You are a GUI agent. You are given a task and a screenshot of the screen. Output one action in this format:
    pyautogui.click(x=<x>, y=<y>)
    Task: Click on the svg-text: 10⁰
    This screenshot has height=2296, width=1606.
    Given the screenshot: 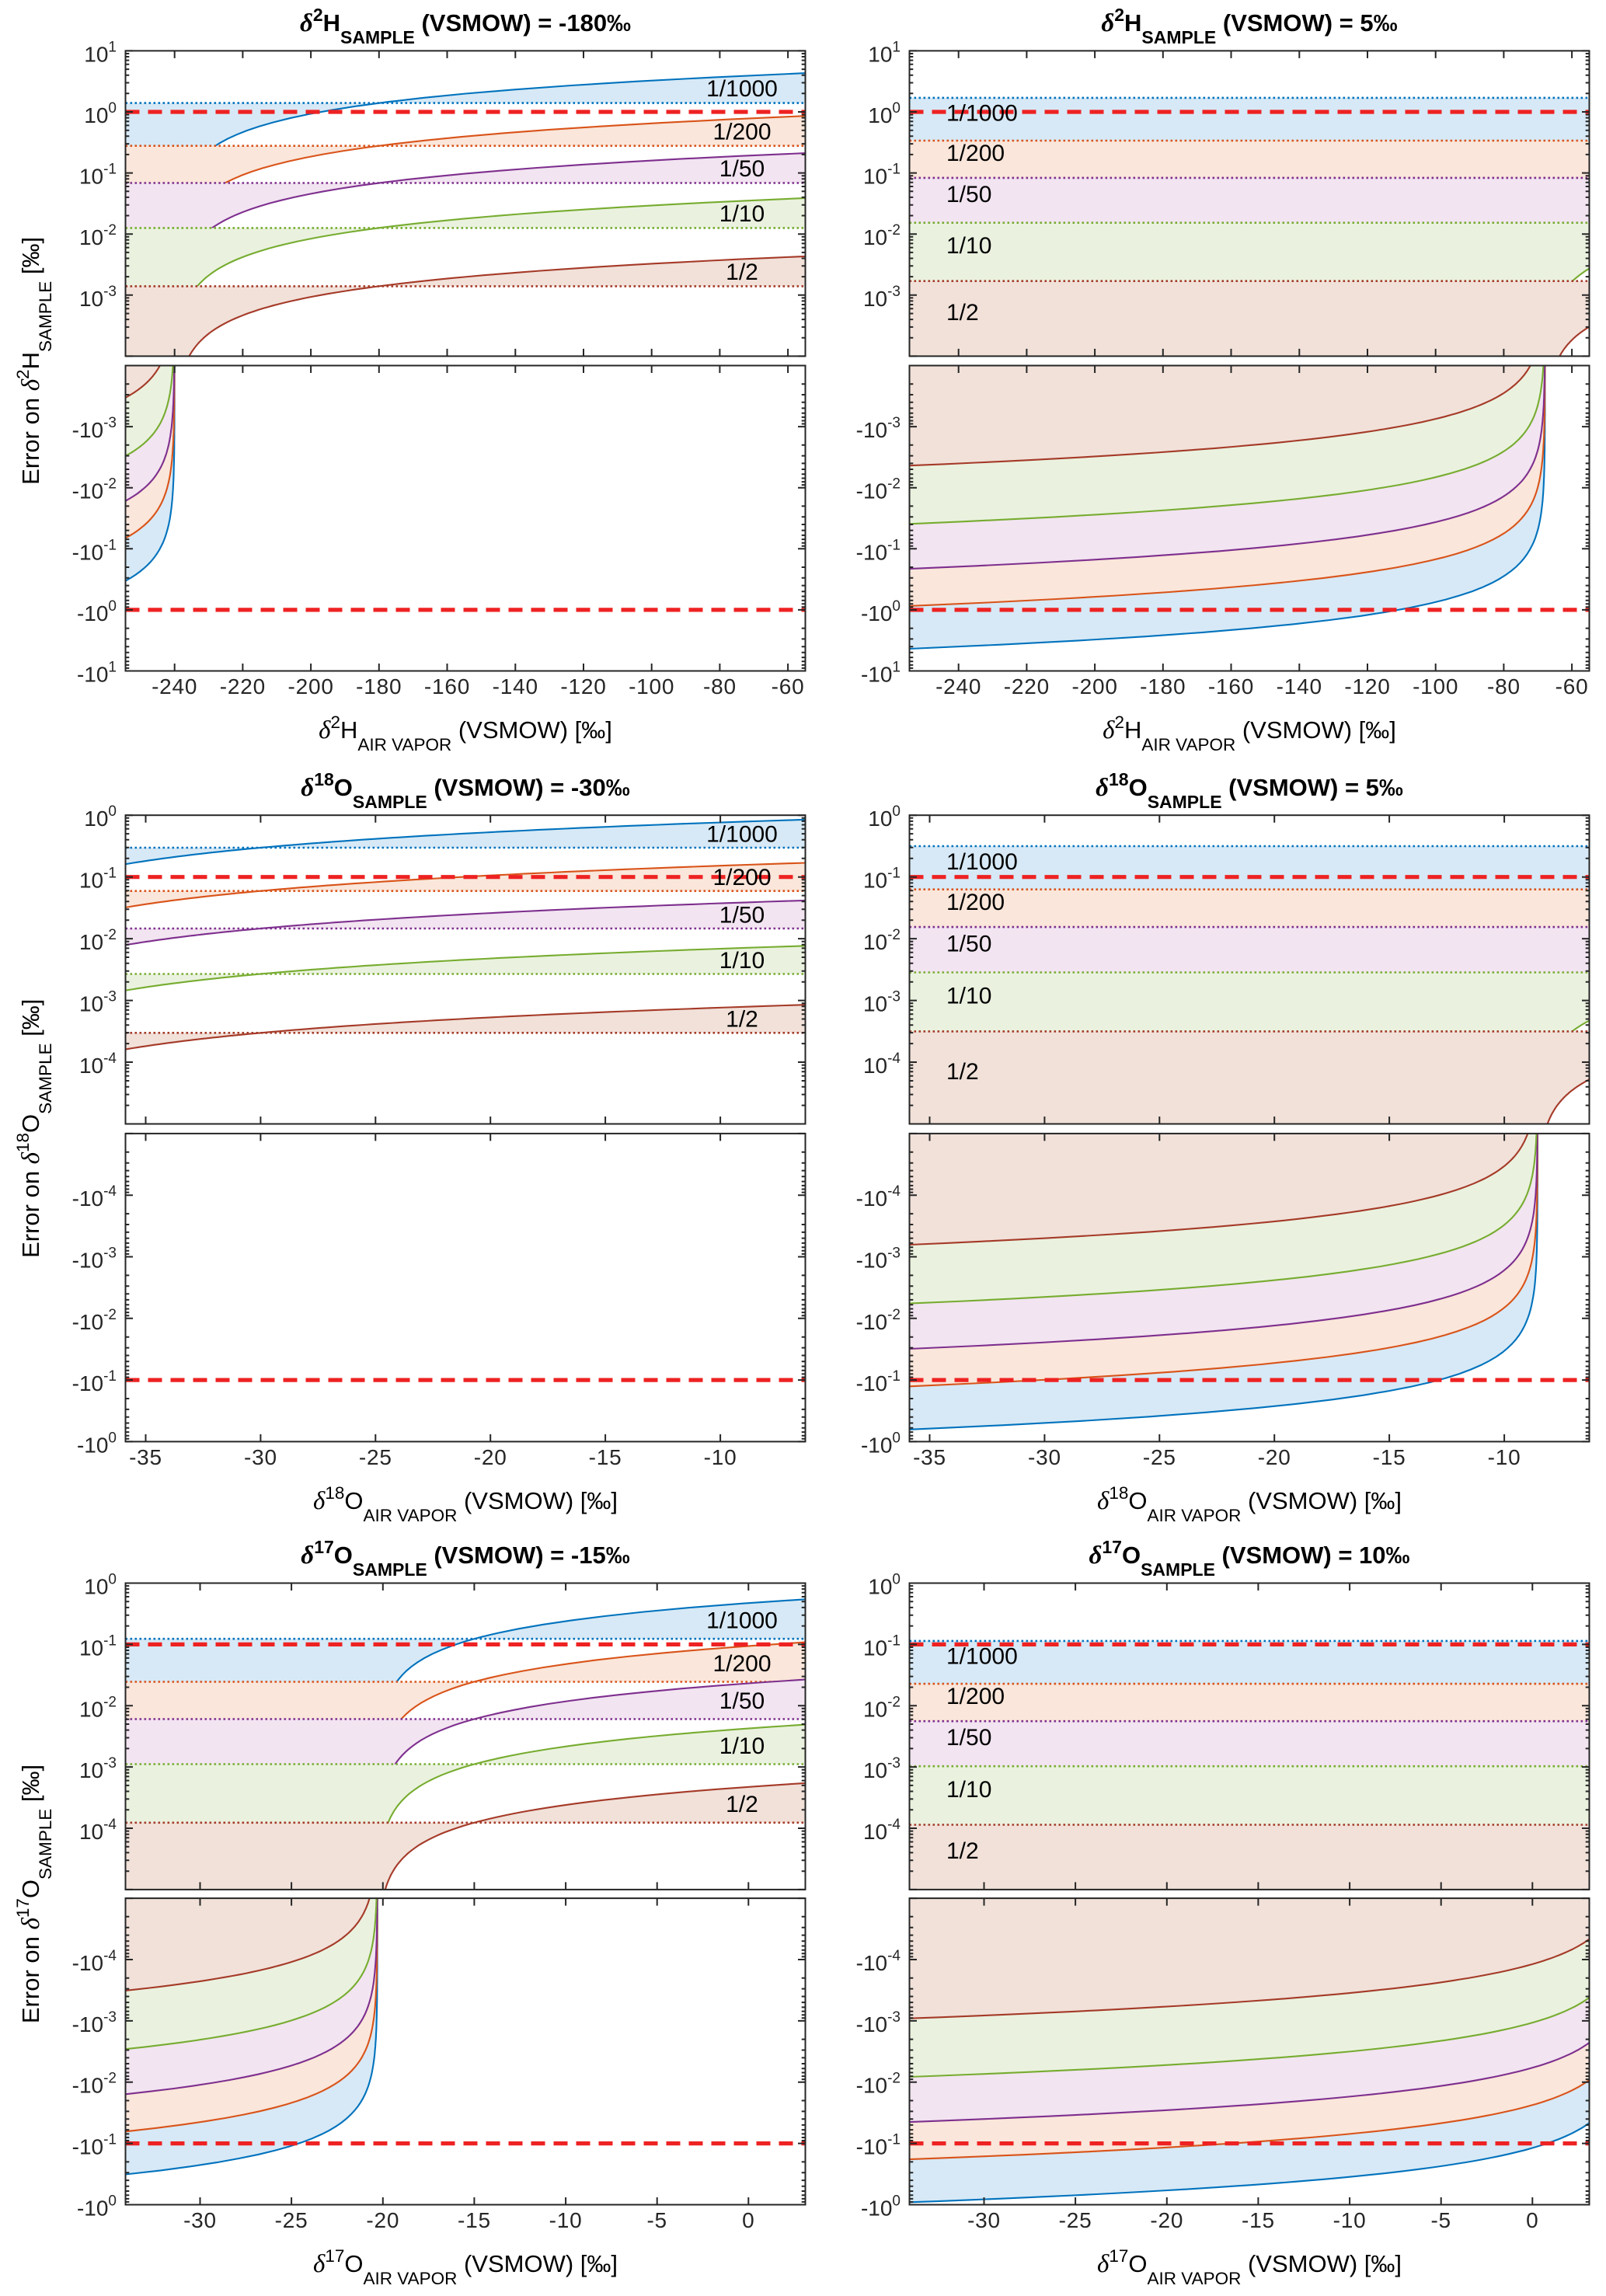 What is the action you would take?
    pyautogui.click(x=100, y=817)
    